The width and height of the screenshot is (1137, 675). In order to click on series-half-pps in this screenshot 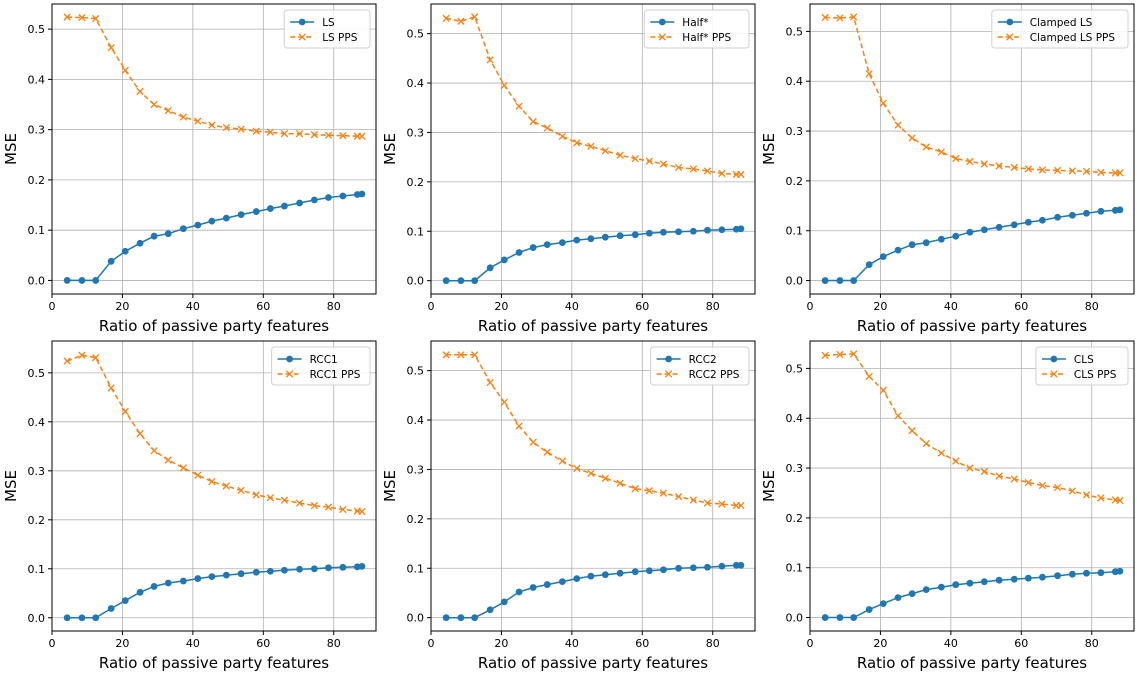, I will do `click(593, 96)`.